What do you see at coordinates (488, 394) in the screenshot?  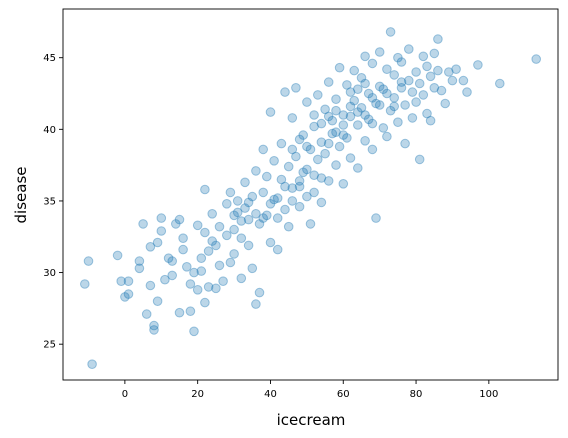 I see `x-tick-label: 100` at bounding box center [488, 394].